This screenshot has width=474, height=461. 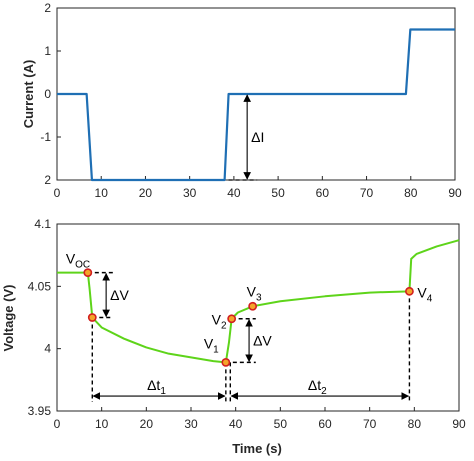 What do you see at coordinates (40, 411) in the screenshot?
I see `voltage-y-tick-label: 3.95` at bounding box center [40, 411].